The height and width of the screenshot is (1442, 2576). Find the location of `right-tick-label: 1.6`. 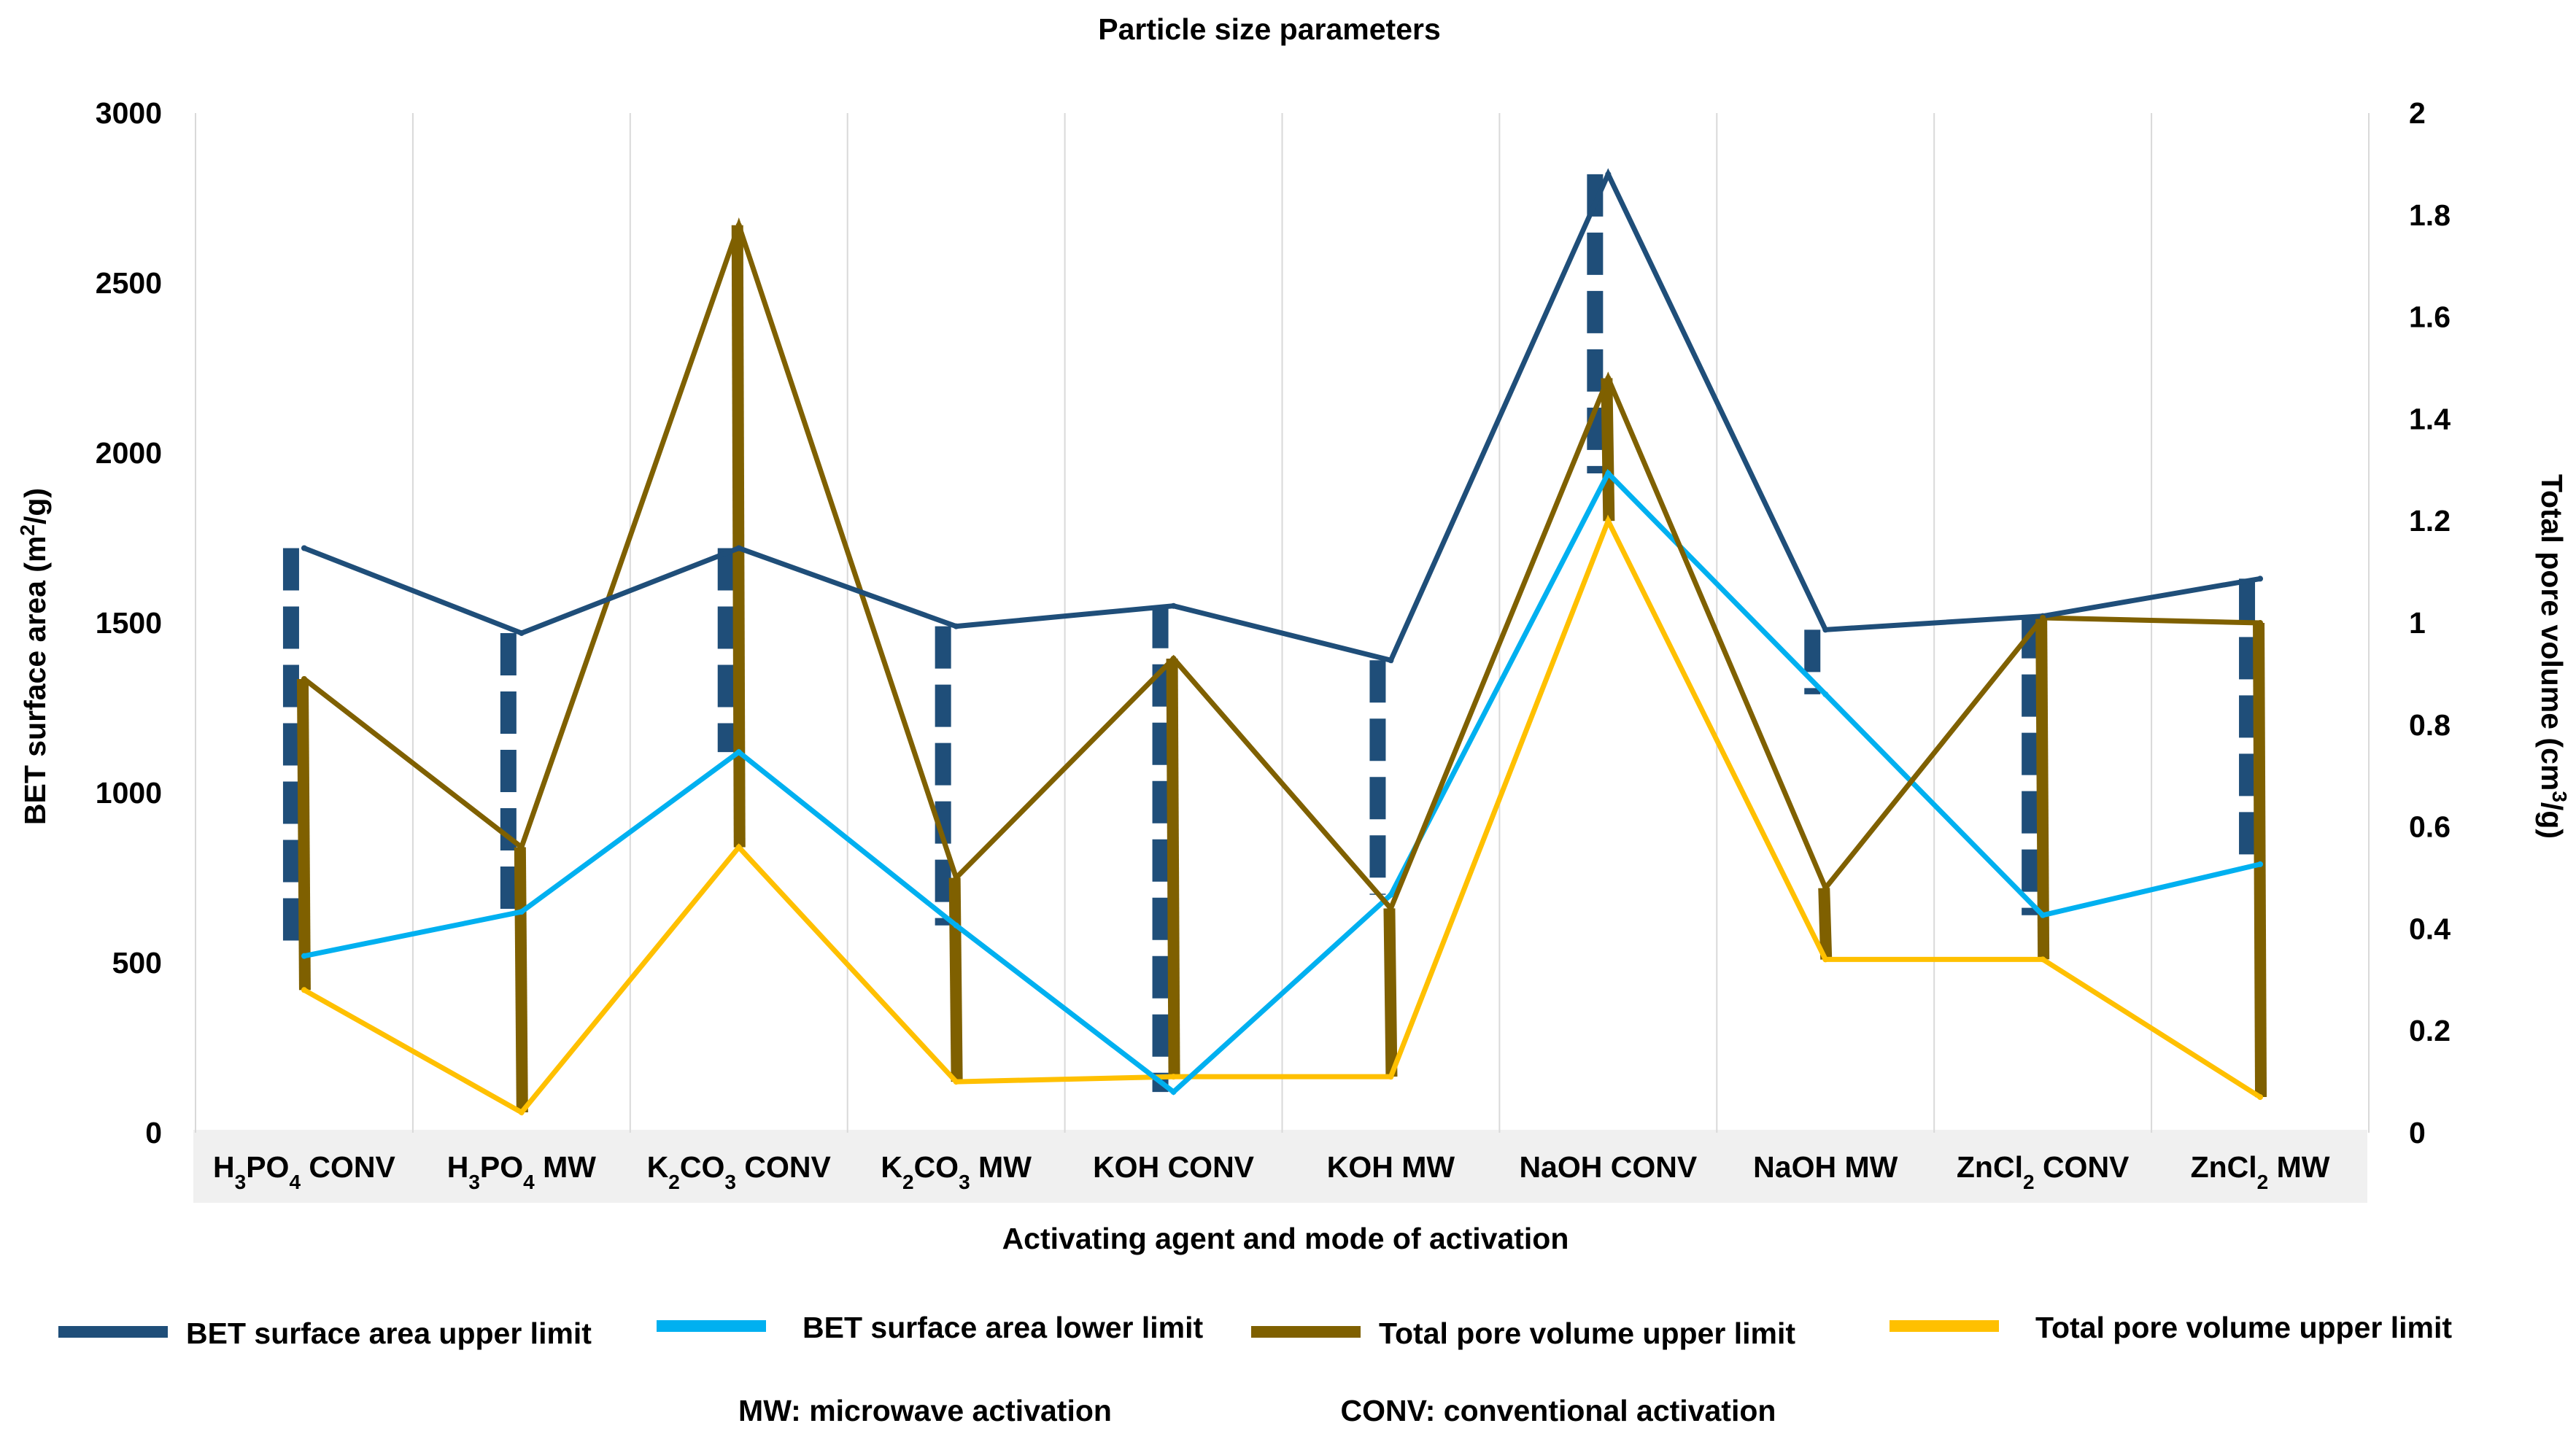

right-tick-label: 1.6 is located at coordinates (2430, 317).